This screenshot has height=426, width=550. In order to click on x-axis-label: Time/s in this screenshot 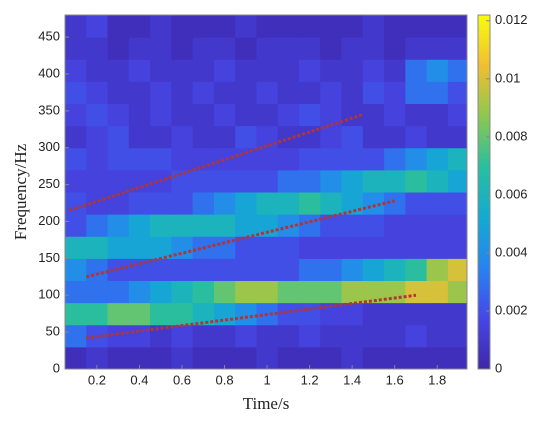, I will do `click(266, 403)`.